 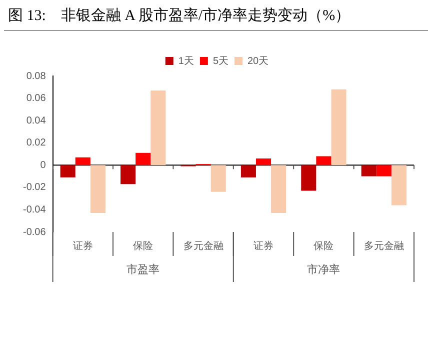 I want to click on y-tick-label: -0.06, so click(x=34, y=232).